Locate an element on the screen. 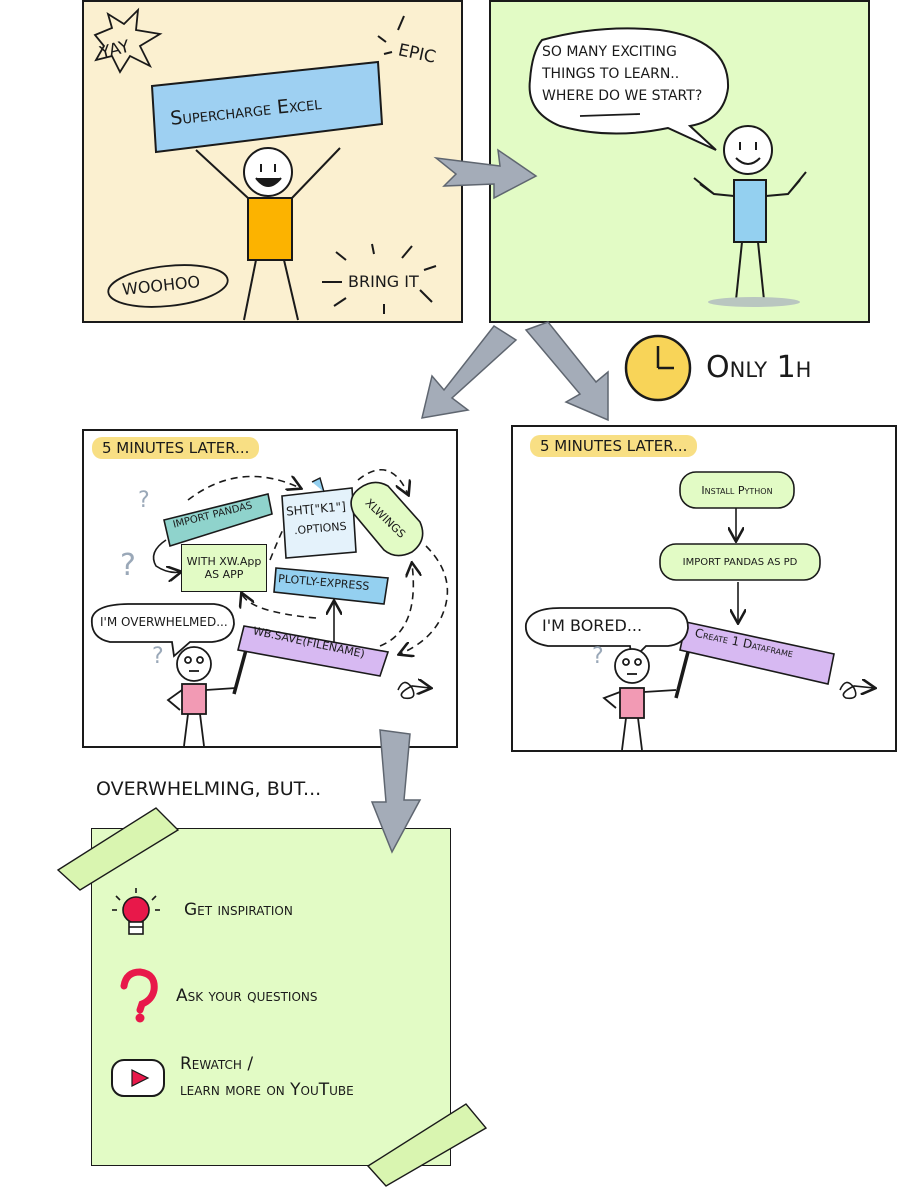  woohoo-oval is located at coordinates (168, 286).